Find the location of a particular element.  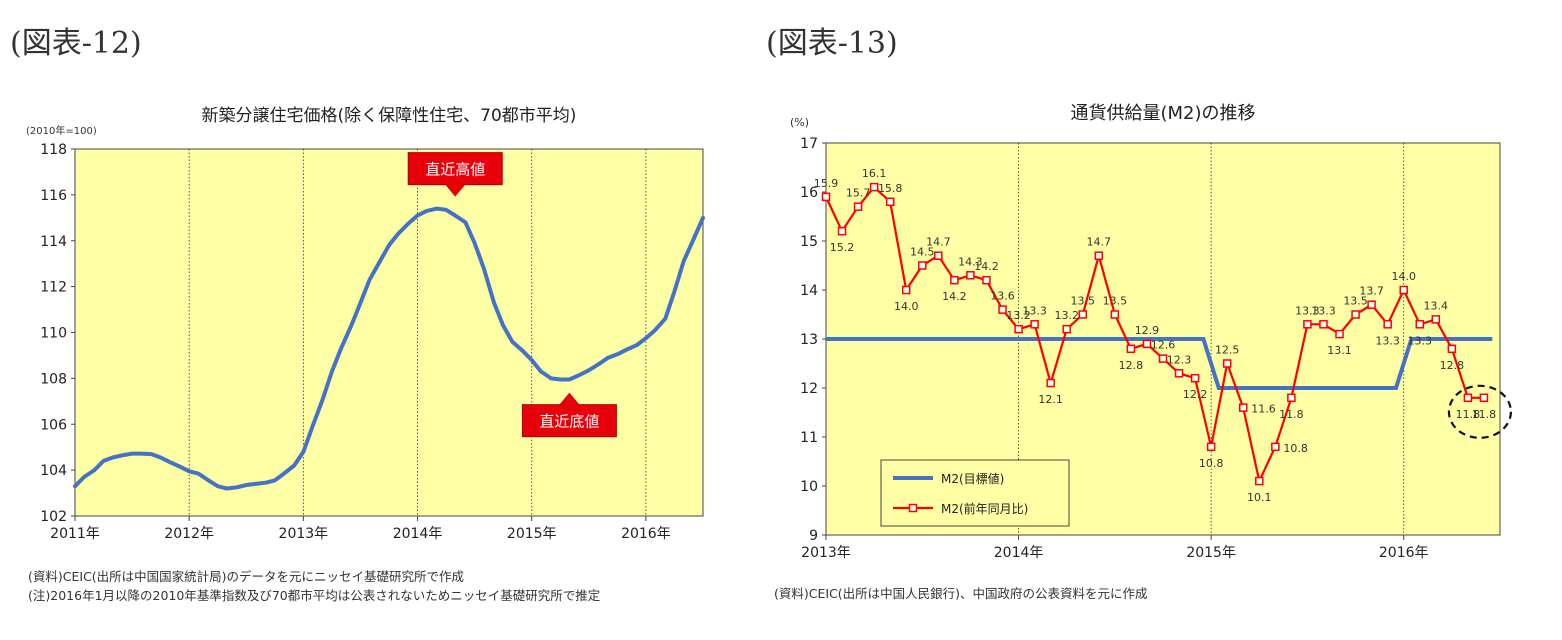

unit-label: (2010年=100) is located at coordinates (61, 130).